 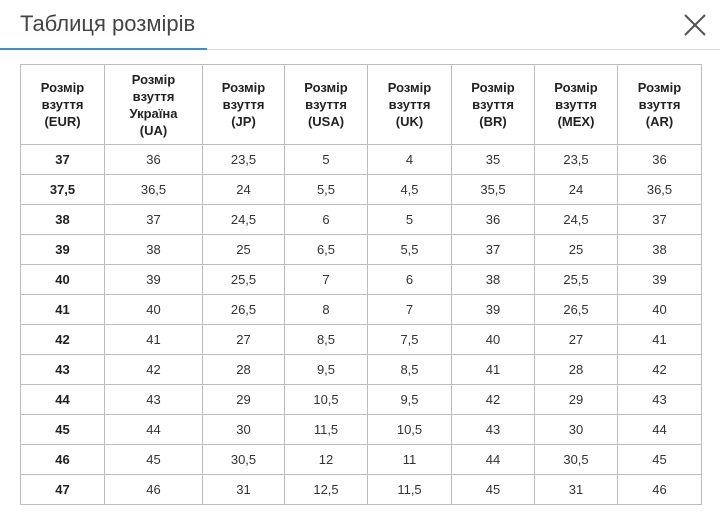 What do you see at coordinates (108, 23) in the screenshot?
I see `dialog-title: Таблиця розмірів` at bounding box center [108, 23].